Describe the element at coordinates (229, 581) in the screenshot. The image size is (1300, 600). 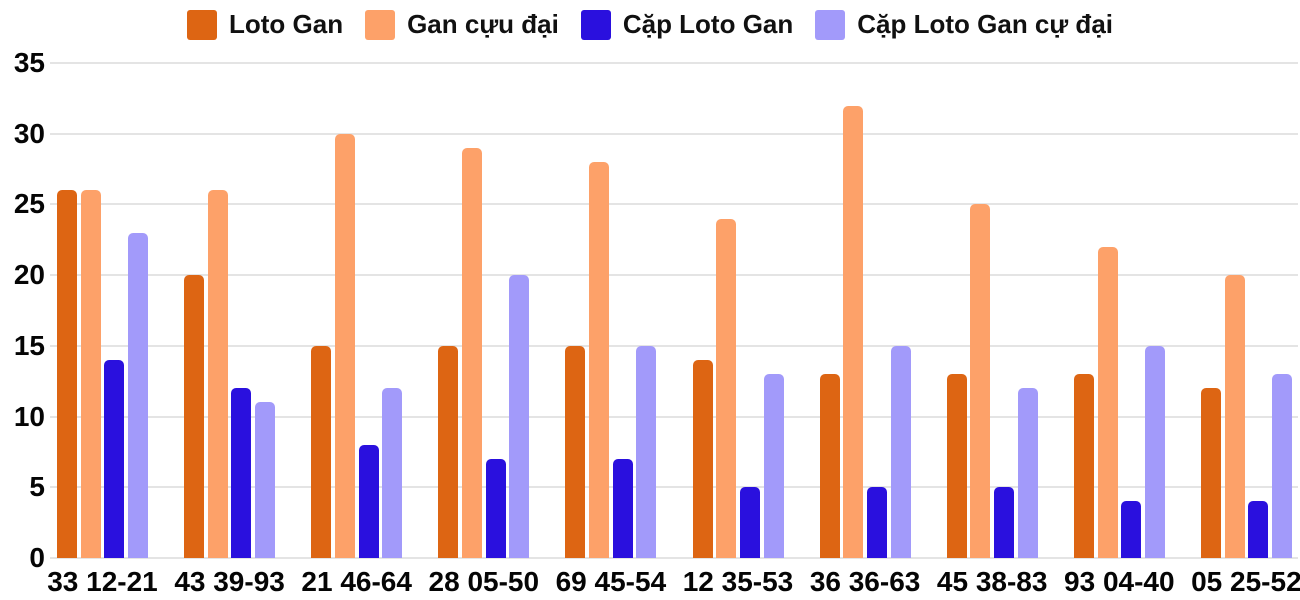
I see `x-axis-label: 43 39-93` at that location.